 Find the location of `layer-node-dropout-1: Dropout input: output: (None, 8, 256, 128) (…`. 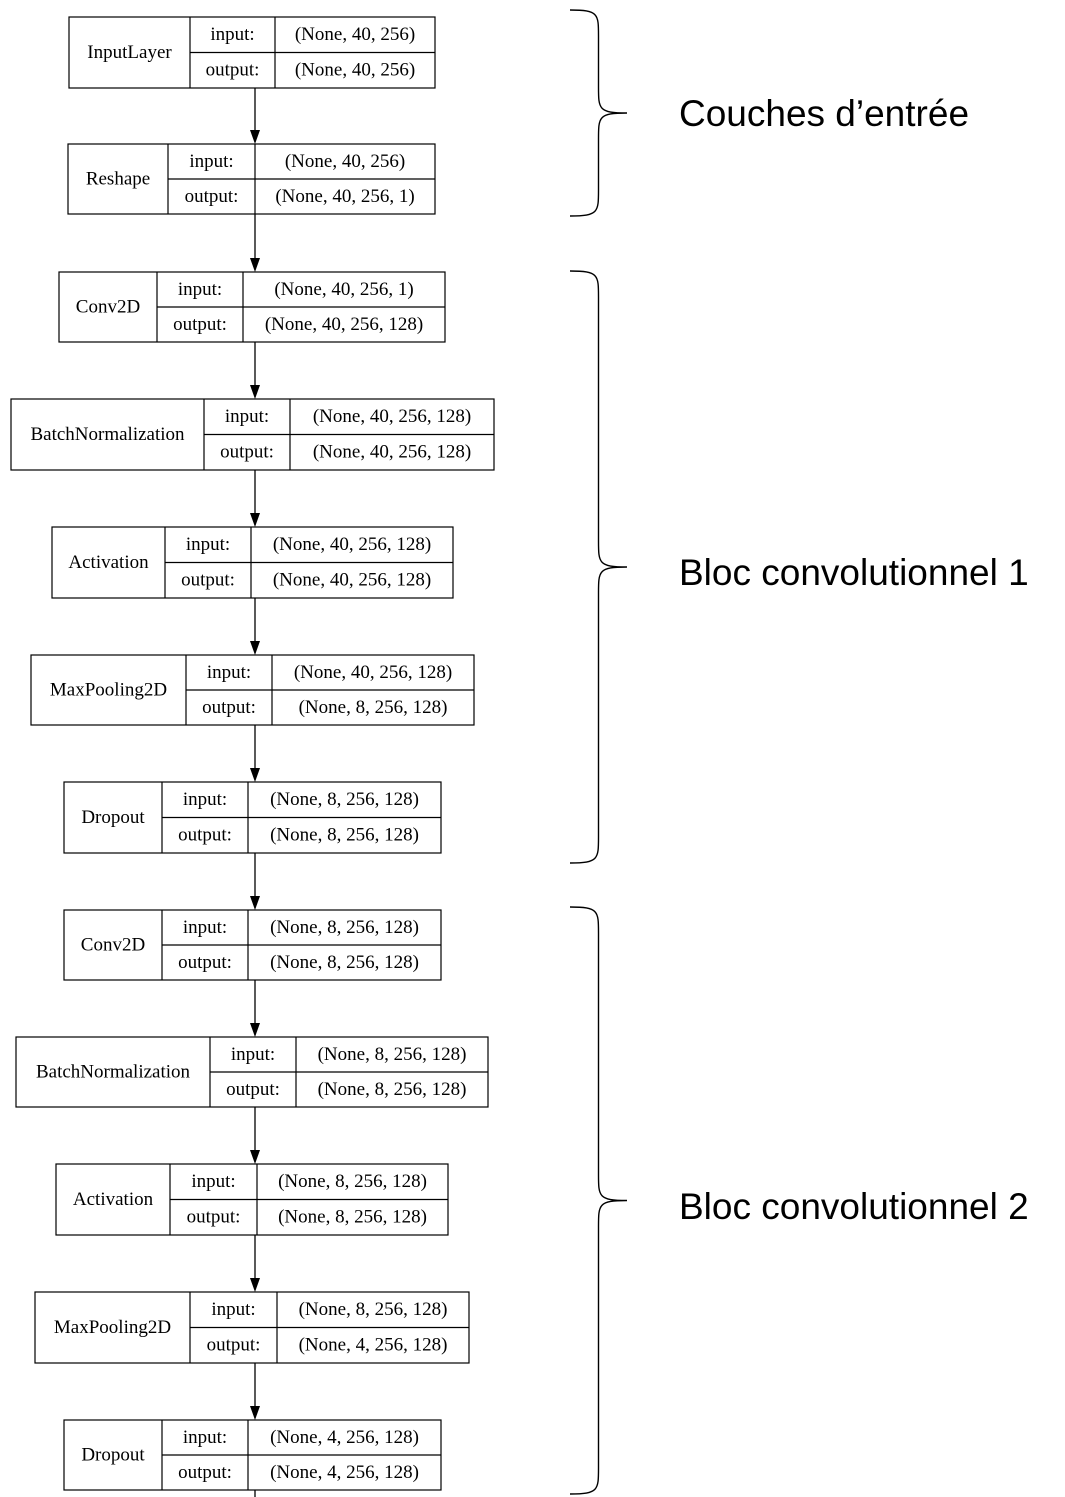

layer-node-dropout-1: Dropout input: output: (None, 8, 256, 128) (… is located at coordinates (252, 817).